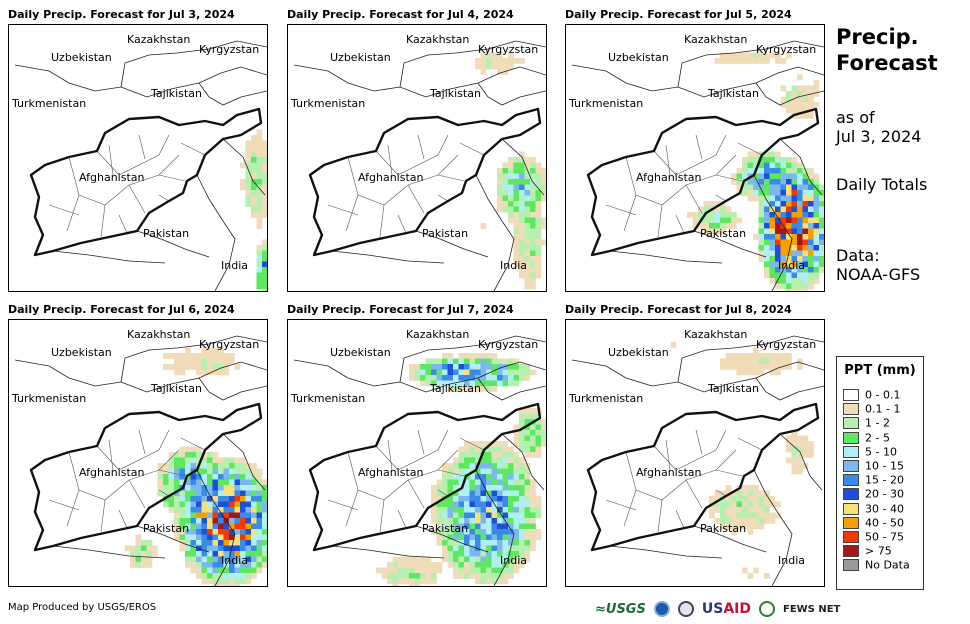 This screenshot has height=624, width=970. Describe the element at coordinates (140, 460) in the screenshot. I see `map-svg` at that location.